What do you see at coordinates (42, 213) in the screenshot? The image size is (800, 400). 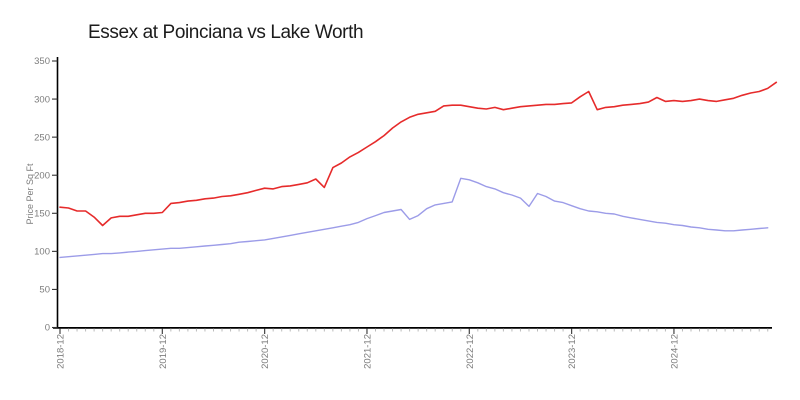 I see `y-tick-label: 150` at bounding box center [42, 213].